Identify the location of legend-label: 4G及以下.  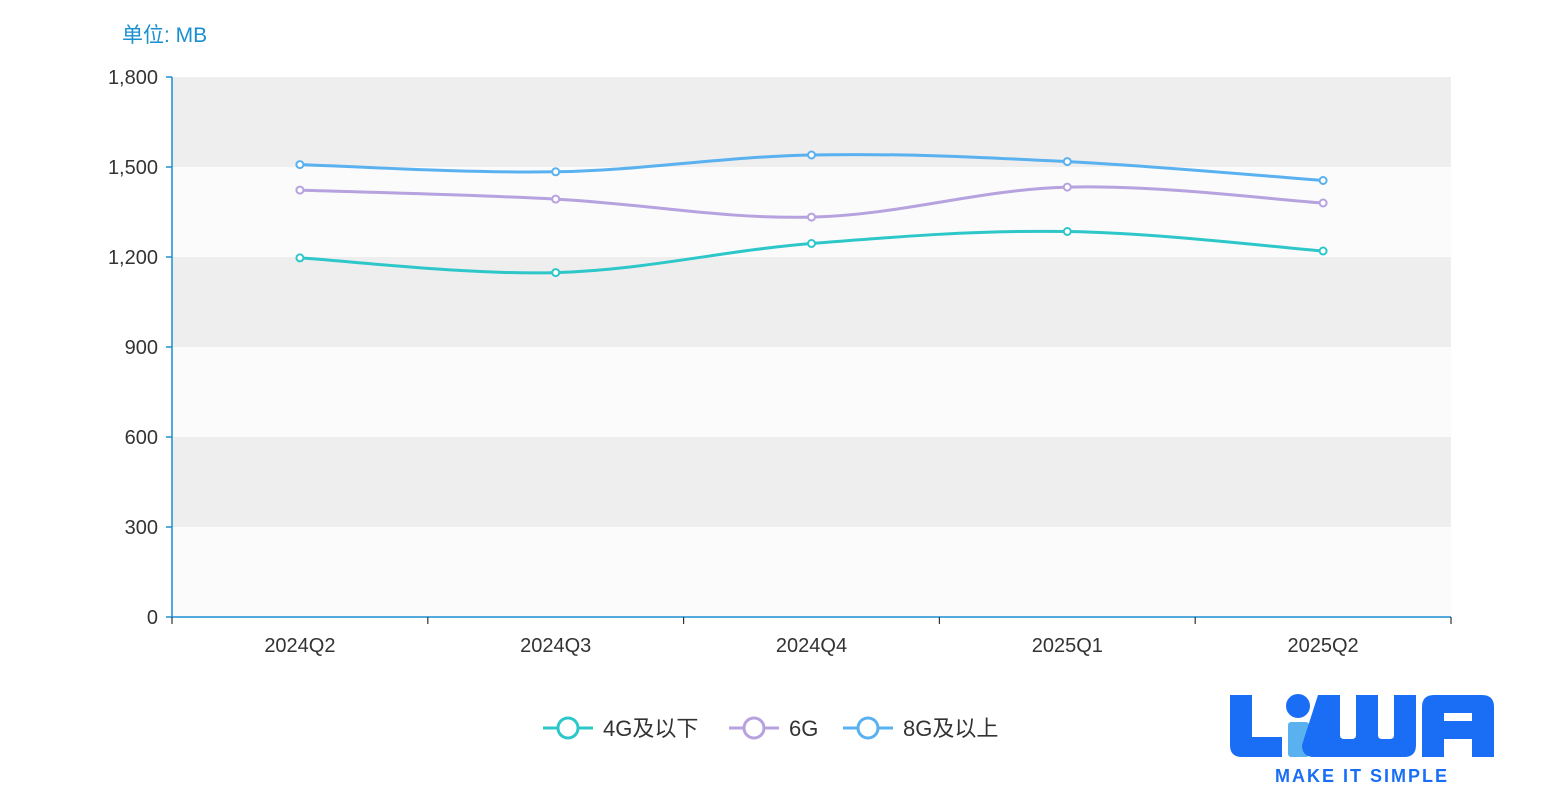
(650, 728).